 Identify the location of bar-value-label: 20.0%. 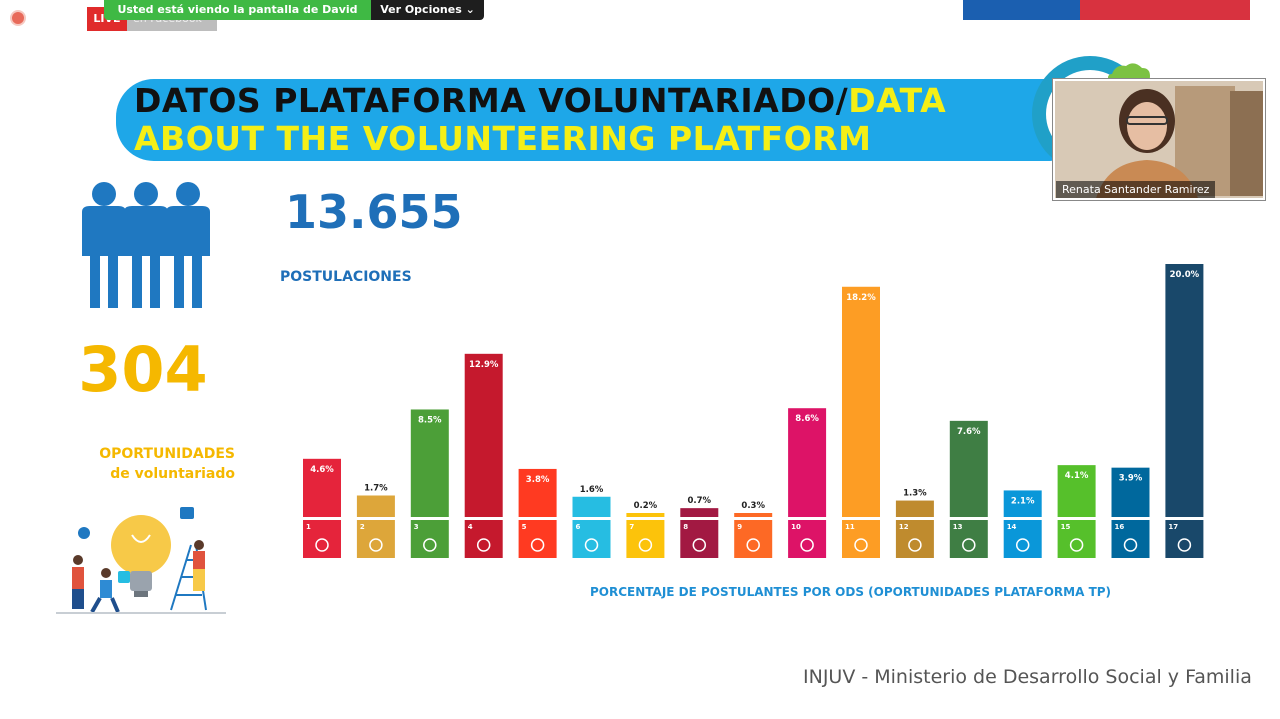
(1185, 275).